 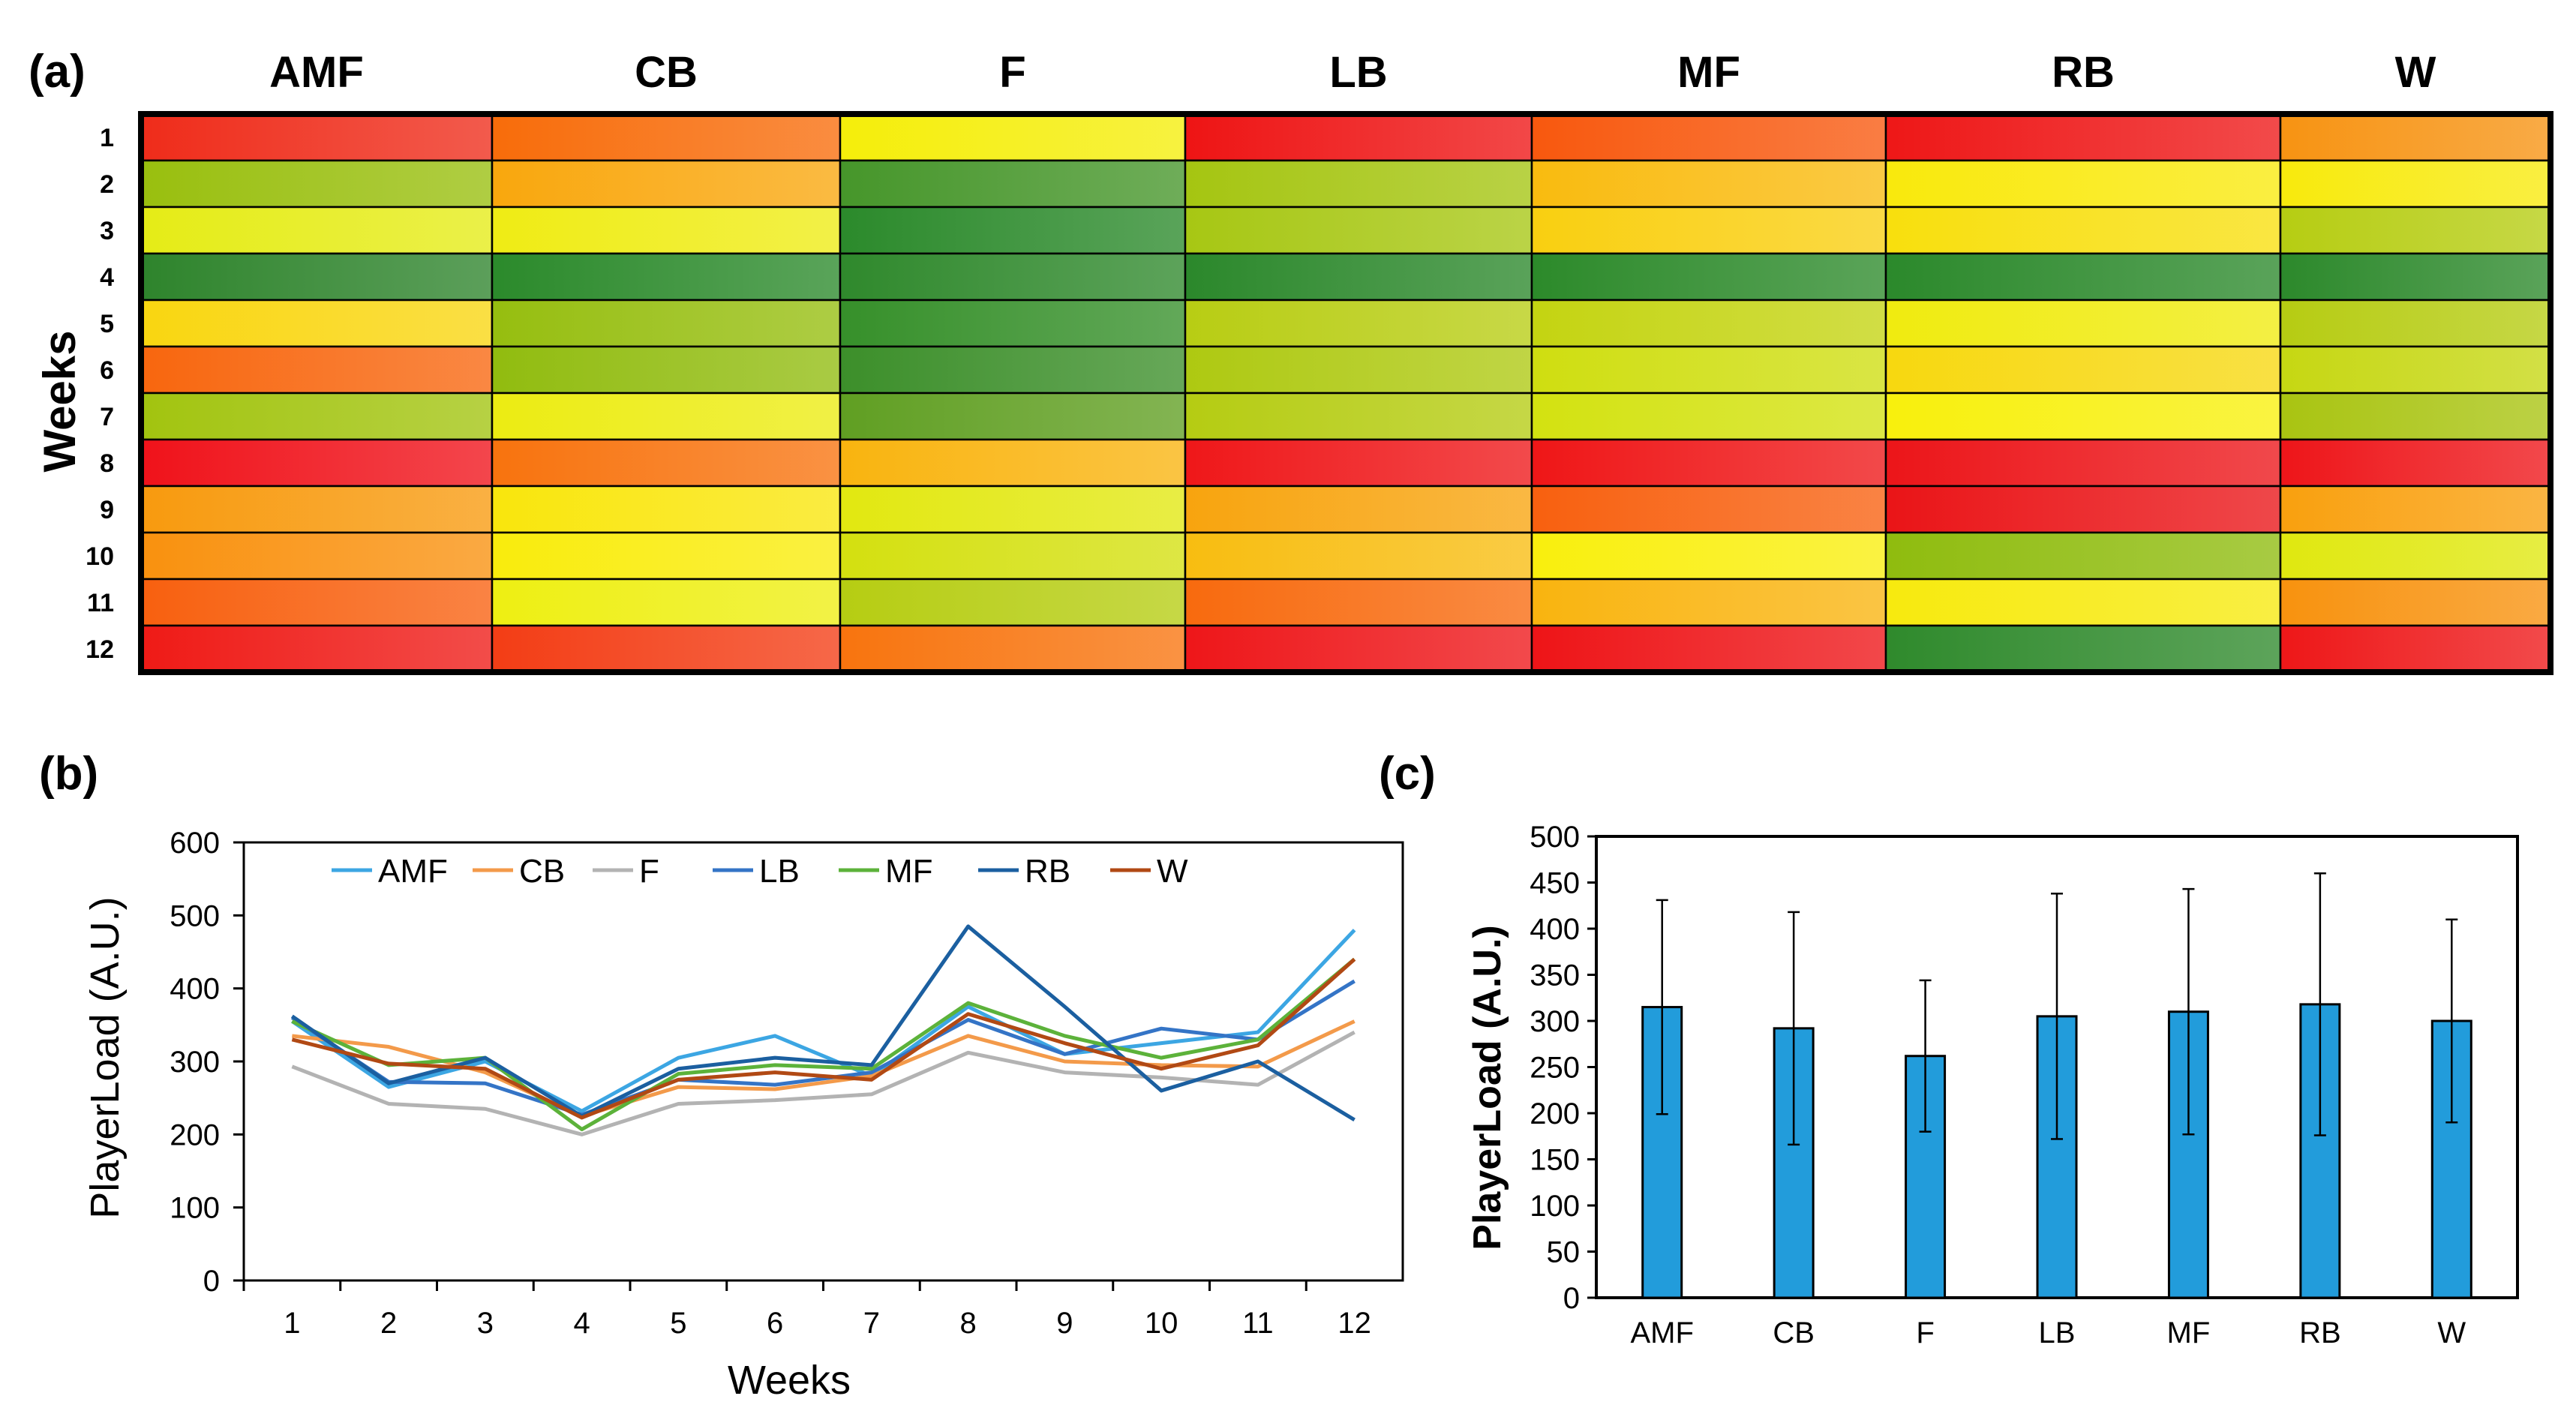 What do you see at coordinates (107, 138) in the screenshot?
I see `heatmap-row-label-1: 1` at bounding box center [107, 138].